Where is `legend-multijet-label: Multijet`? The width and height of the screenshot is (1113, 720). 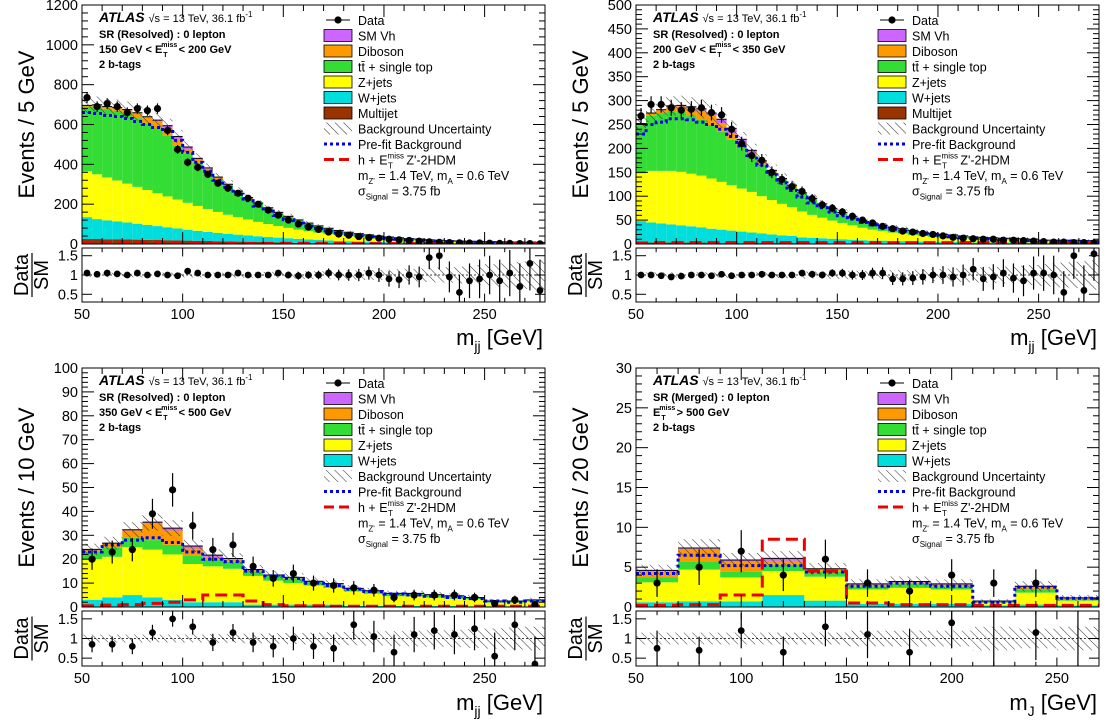
legend-multijet-label: Multijet is located at coordinates (932, 114).